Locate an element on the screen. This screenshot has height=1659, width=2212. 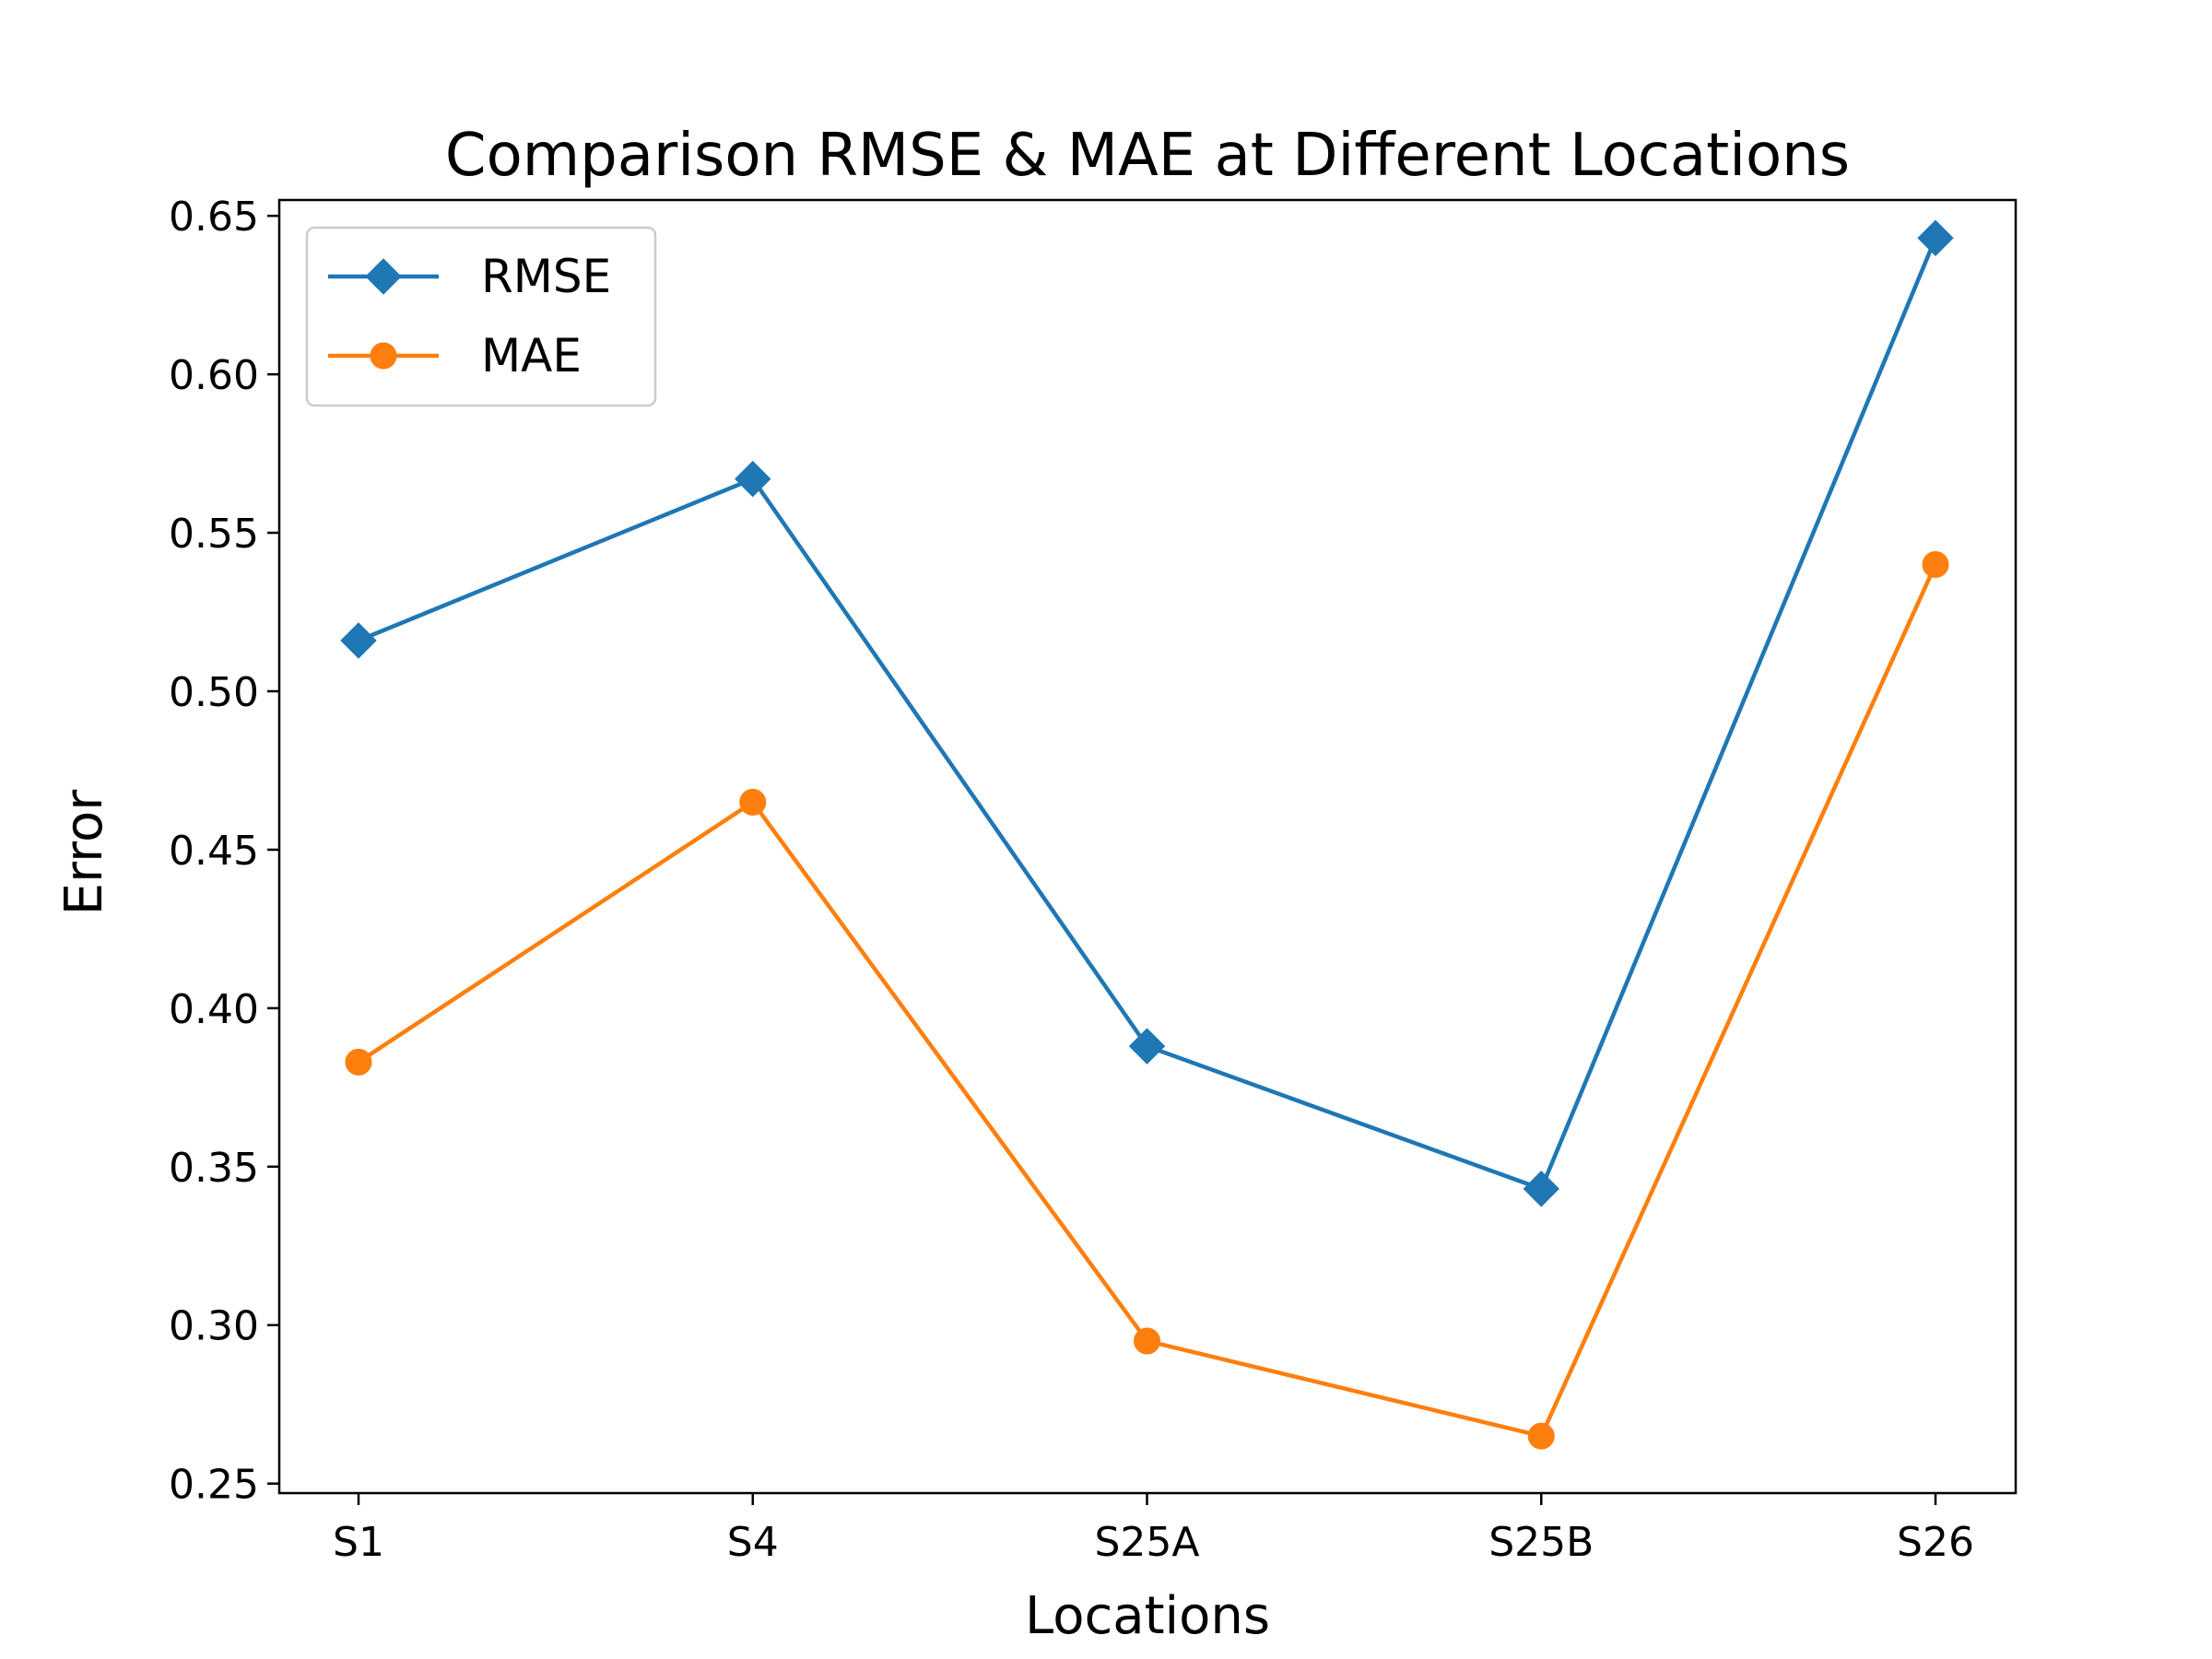
legend: RMSE MAE is located at coordinates (481, 316).